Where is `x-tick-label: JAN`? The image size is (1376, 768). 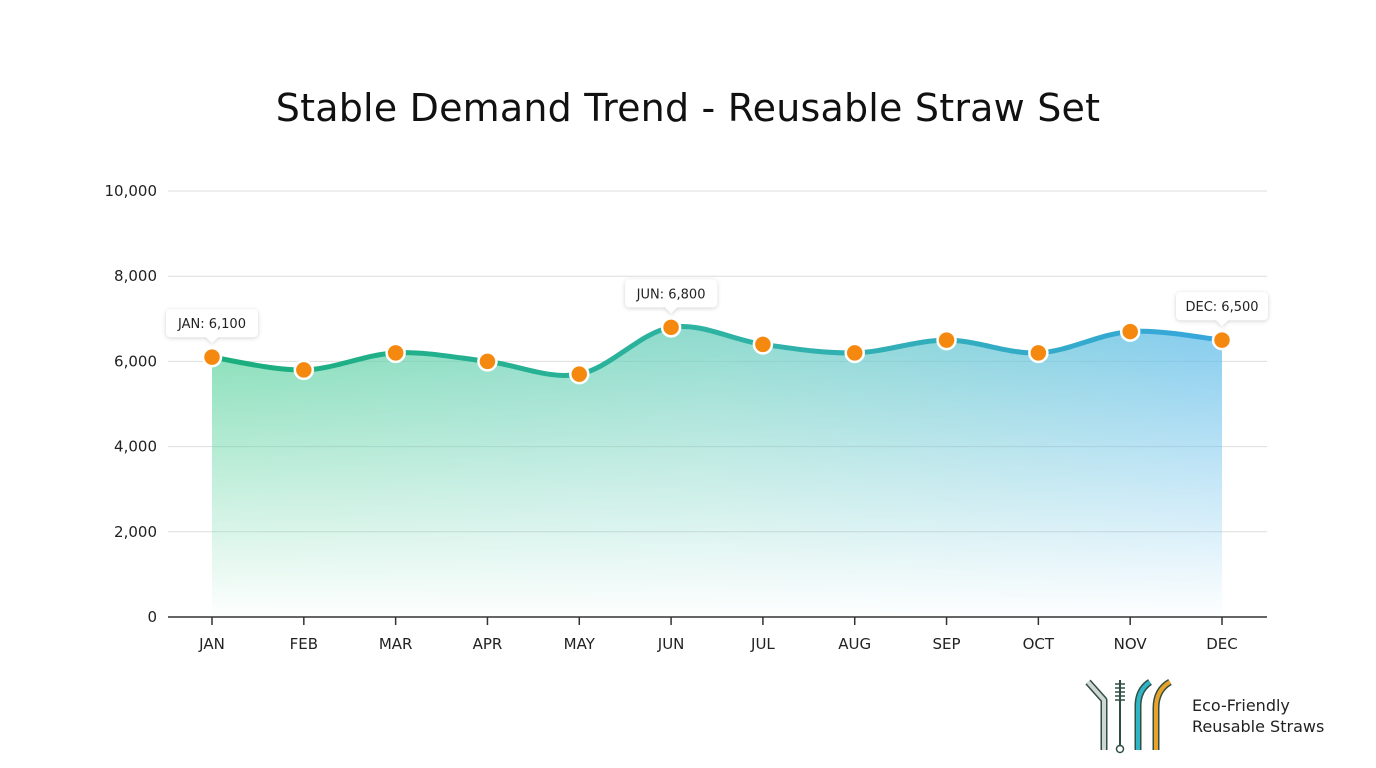 x-tick-label: JAN is located at coordinates (211, 644).